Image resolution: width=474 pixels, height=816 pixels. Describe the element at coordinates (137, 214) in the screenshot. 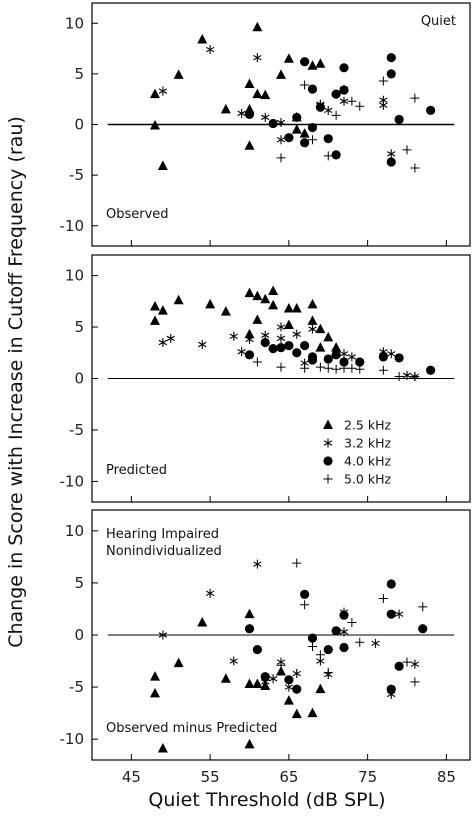

I see `annotation-bottom-left: Observed` at that location.